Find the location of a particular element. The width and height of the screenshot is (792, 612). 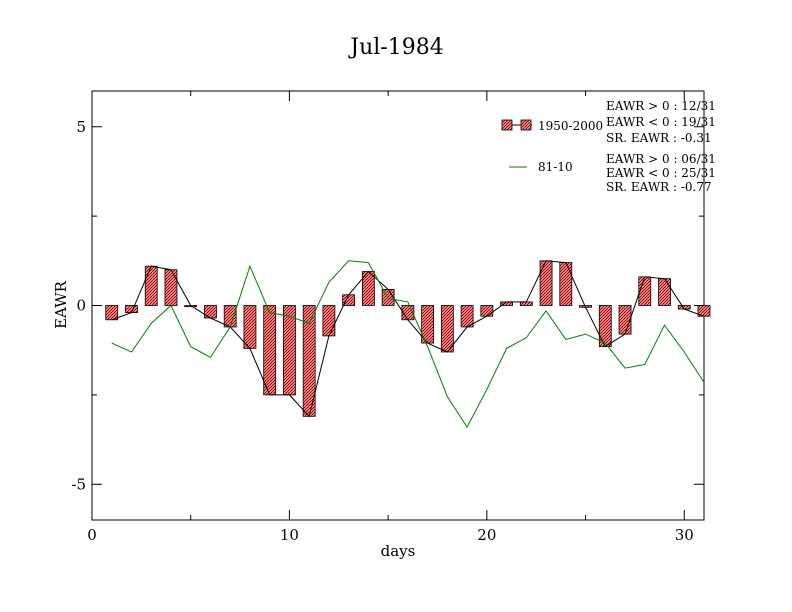

x-tick-label: 0 is located at coordinates (92, 535).